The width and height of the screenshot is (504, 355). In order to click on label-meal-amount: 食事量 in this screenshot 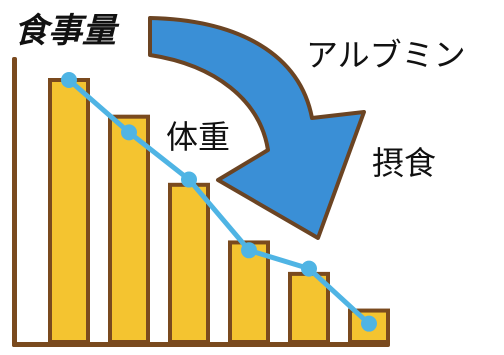, I will do `click(67, 31)`.